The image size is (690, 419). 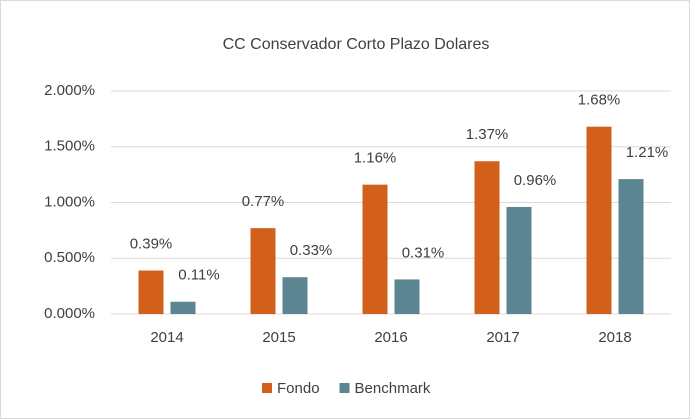 What do you see at coordinates (198, 275) in the screenshot?
I see `data-label: 0.11%` at bounding box center [198, 275].